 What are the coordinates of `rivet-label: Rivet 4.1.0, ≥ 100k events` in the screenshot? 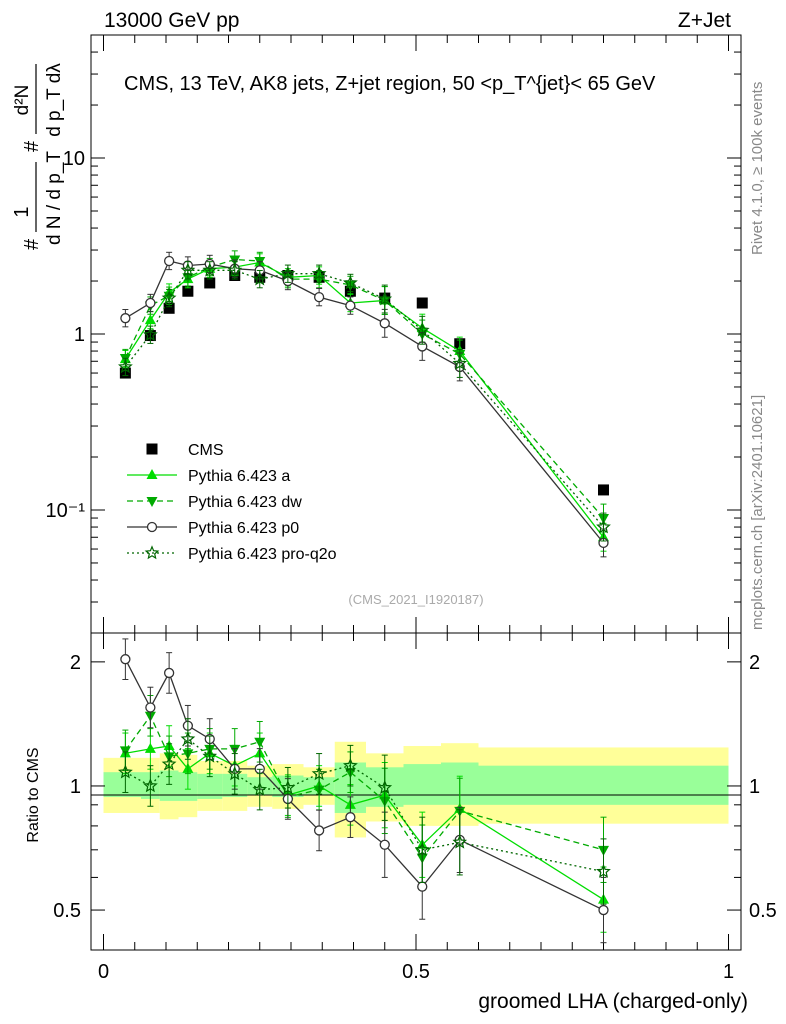 It's located at (757, 168).